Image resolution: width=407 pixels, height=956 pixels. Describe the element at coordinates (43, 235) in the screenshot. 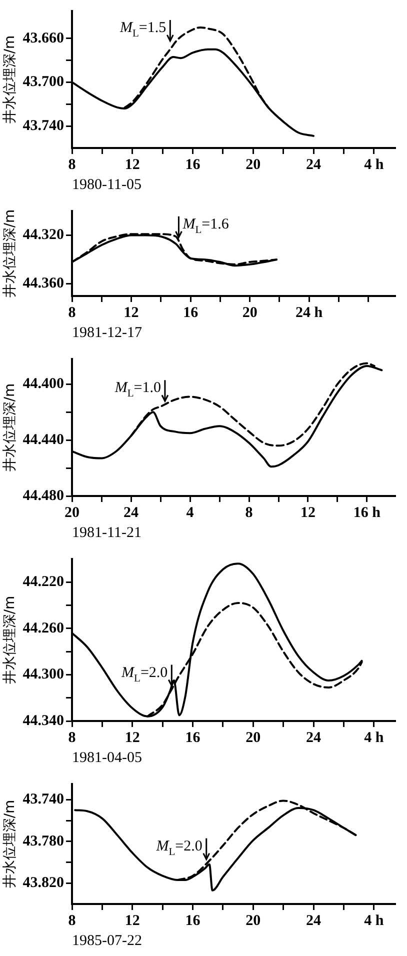

I see `y-tick-label: 44.320` at that location.